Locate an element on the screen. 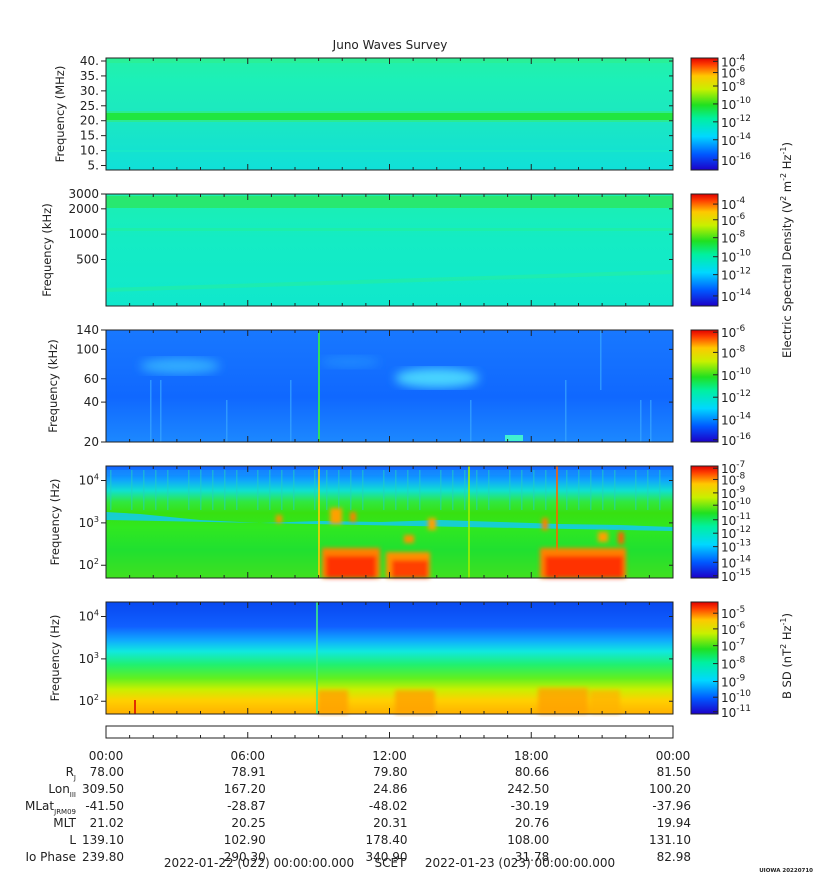 The width and height of the screenshot is (815, 880). ephemeris-value: 139.10 is located at coordinates (103, 840).